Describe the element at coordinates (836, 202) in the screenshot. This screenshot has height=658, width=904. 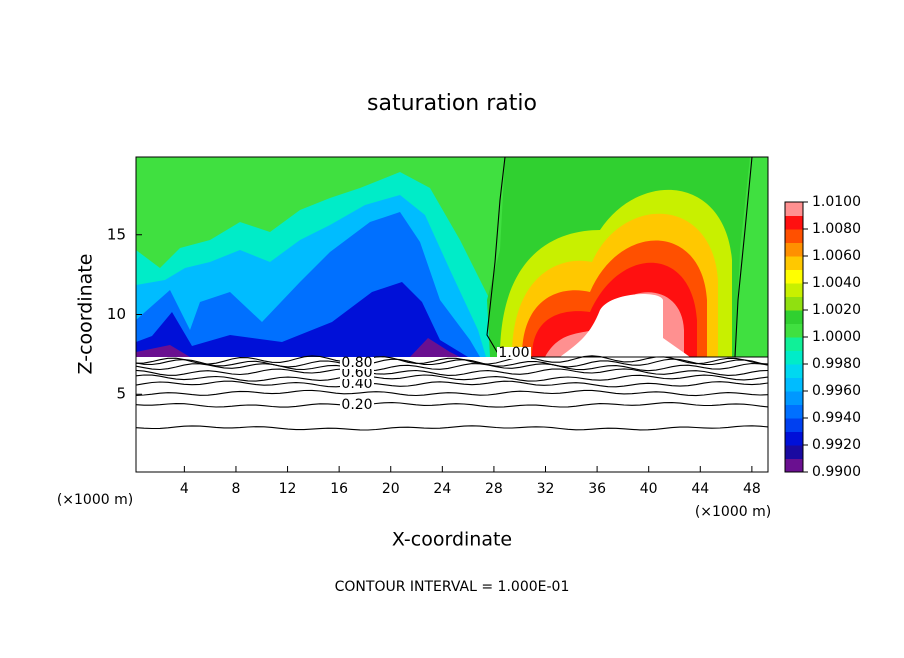
I see `colorbar-tick-label: 1.0100` at that location.